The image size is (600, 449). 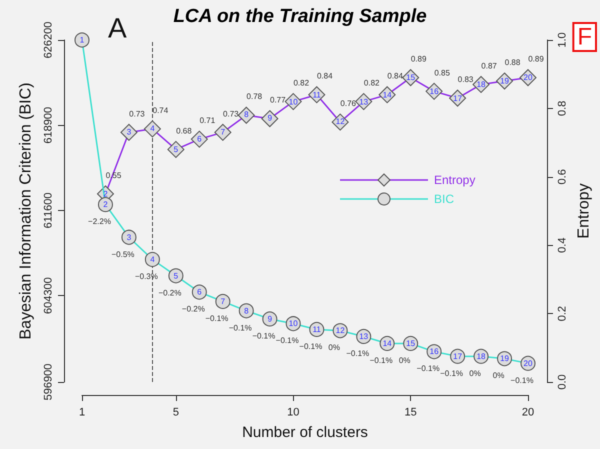 What do you see at coordinates (410, 412) in the screenshot?
I see `x-tick-label: 15` at bounding box center [410, 412].